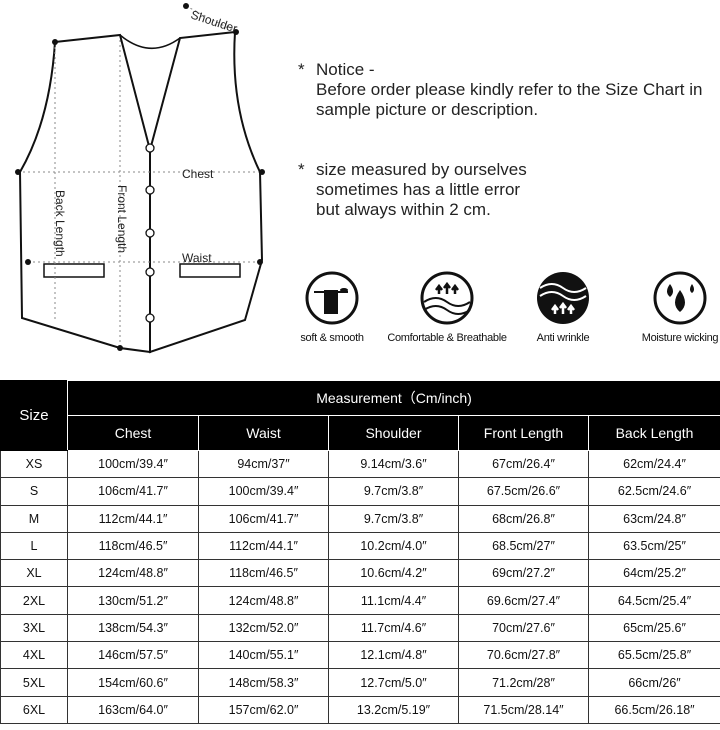 The image size is (720, 730). What do you see at coordinates (653, 464) in the screenshot?
I see `measurement-cell: 62cm/24.4″` at bounding box center [653, 464].